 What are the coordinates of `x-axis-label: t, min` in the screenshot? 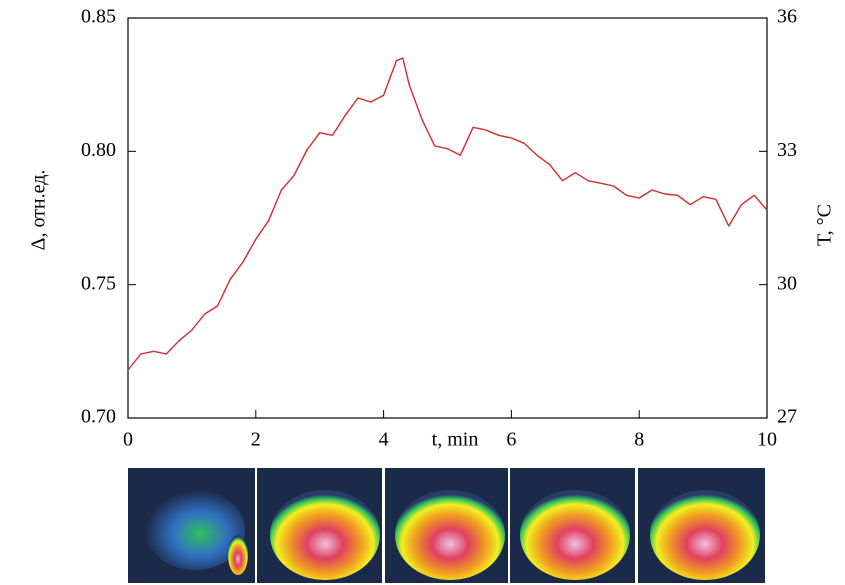 It's located at (455, 440).